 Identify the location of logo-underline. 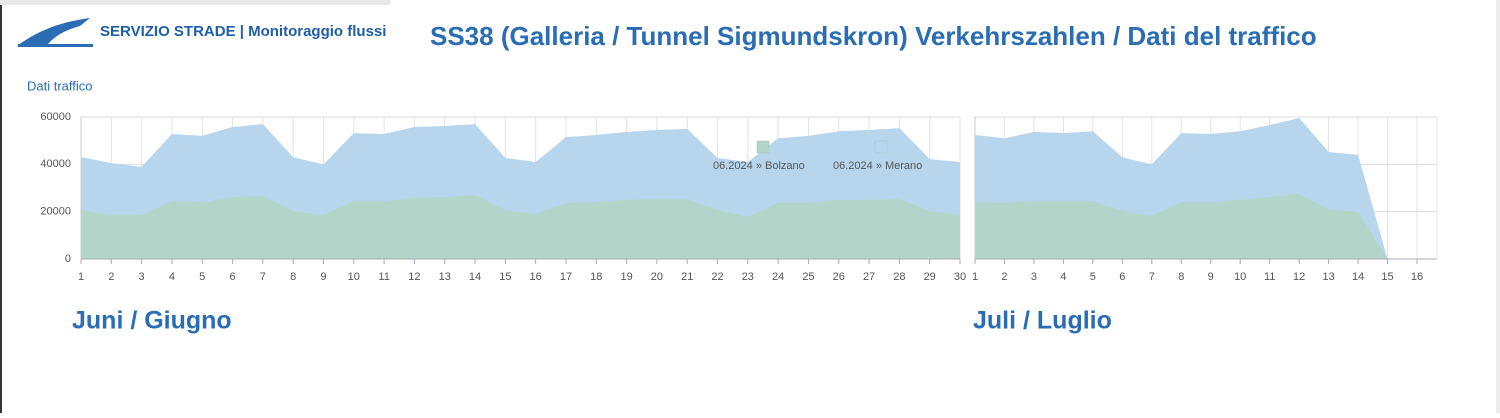
(55, 45).